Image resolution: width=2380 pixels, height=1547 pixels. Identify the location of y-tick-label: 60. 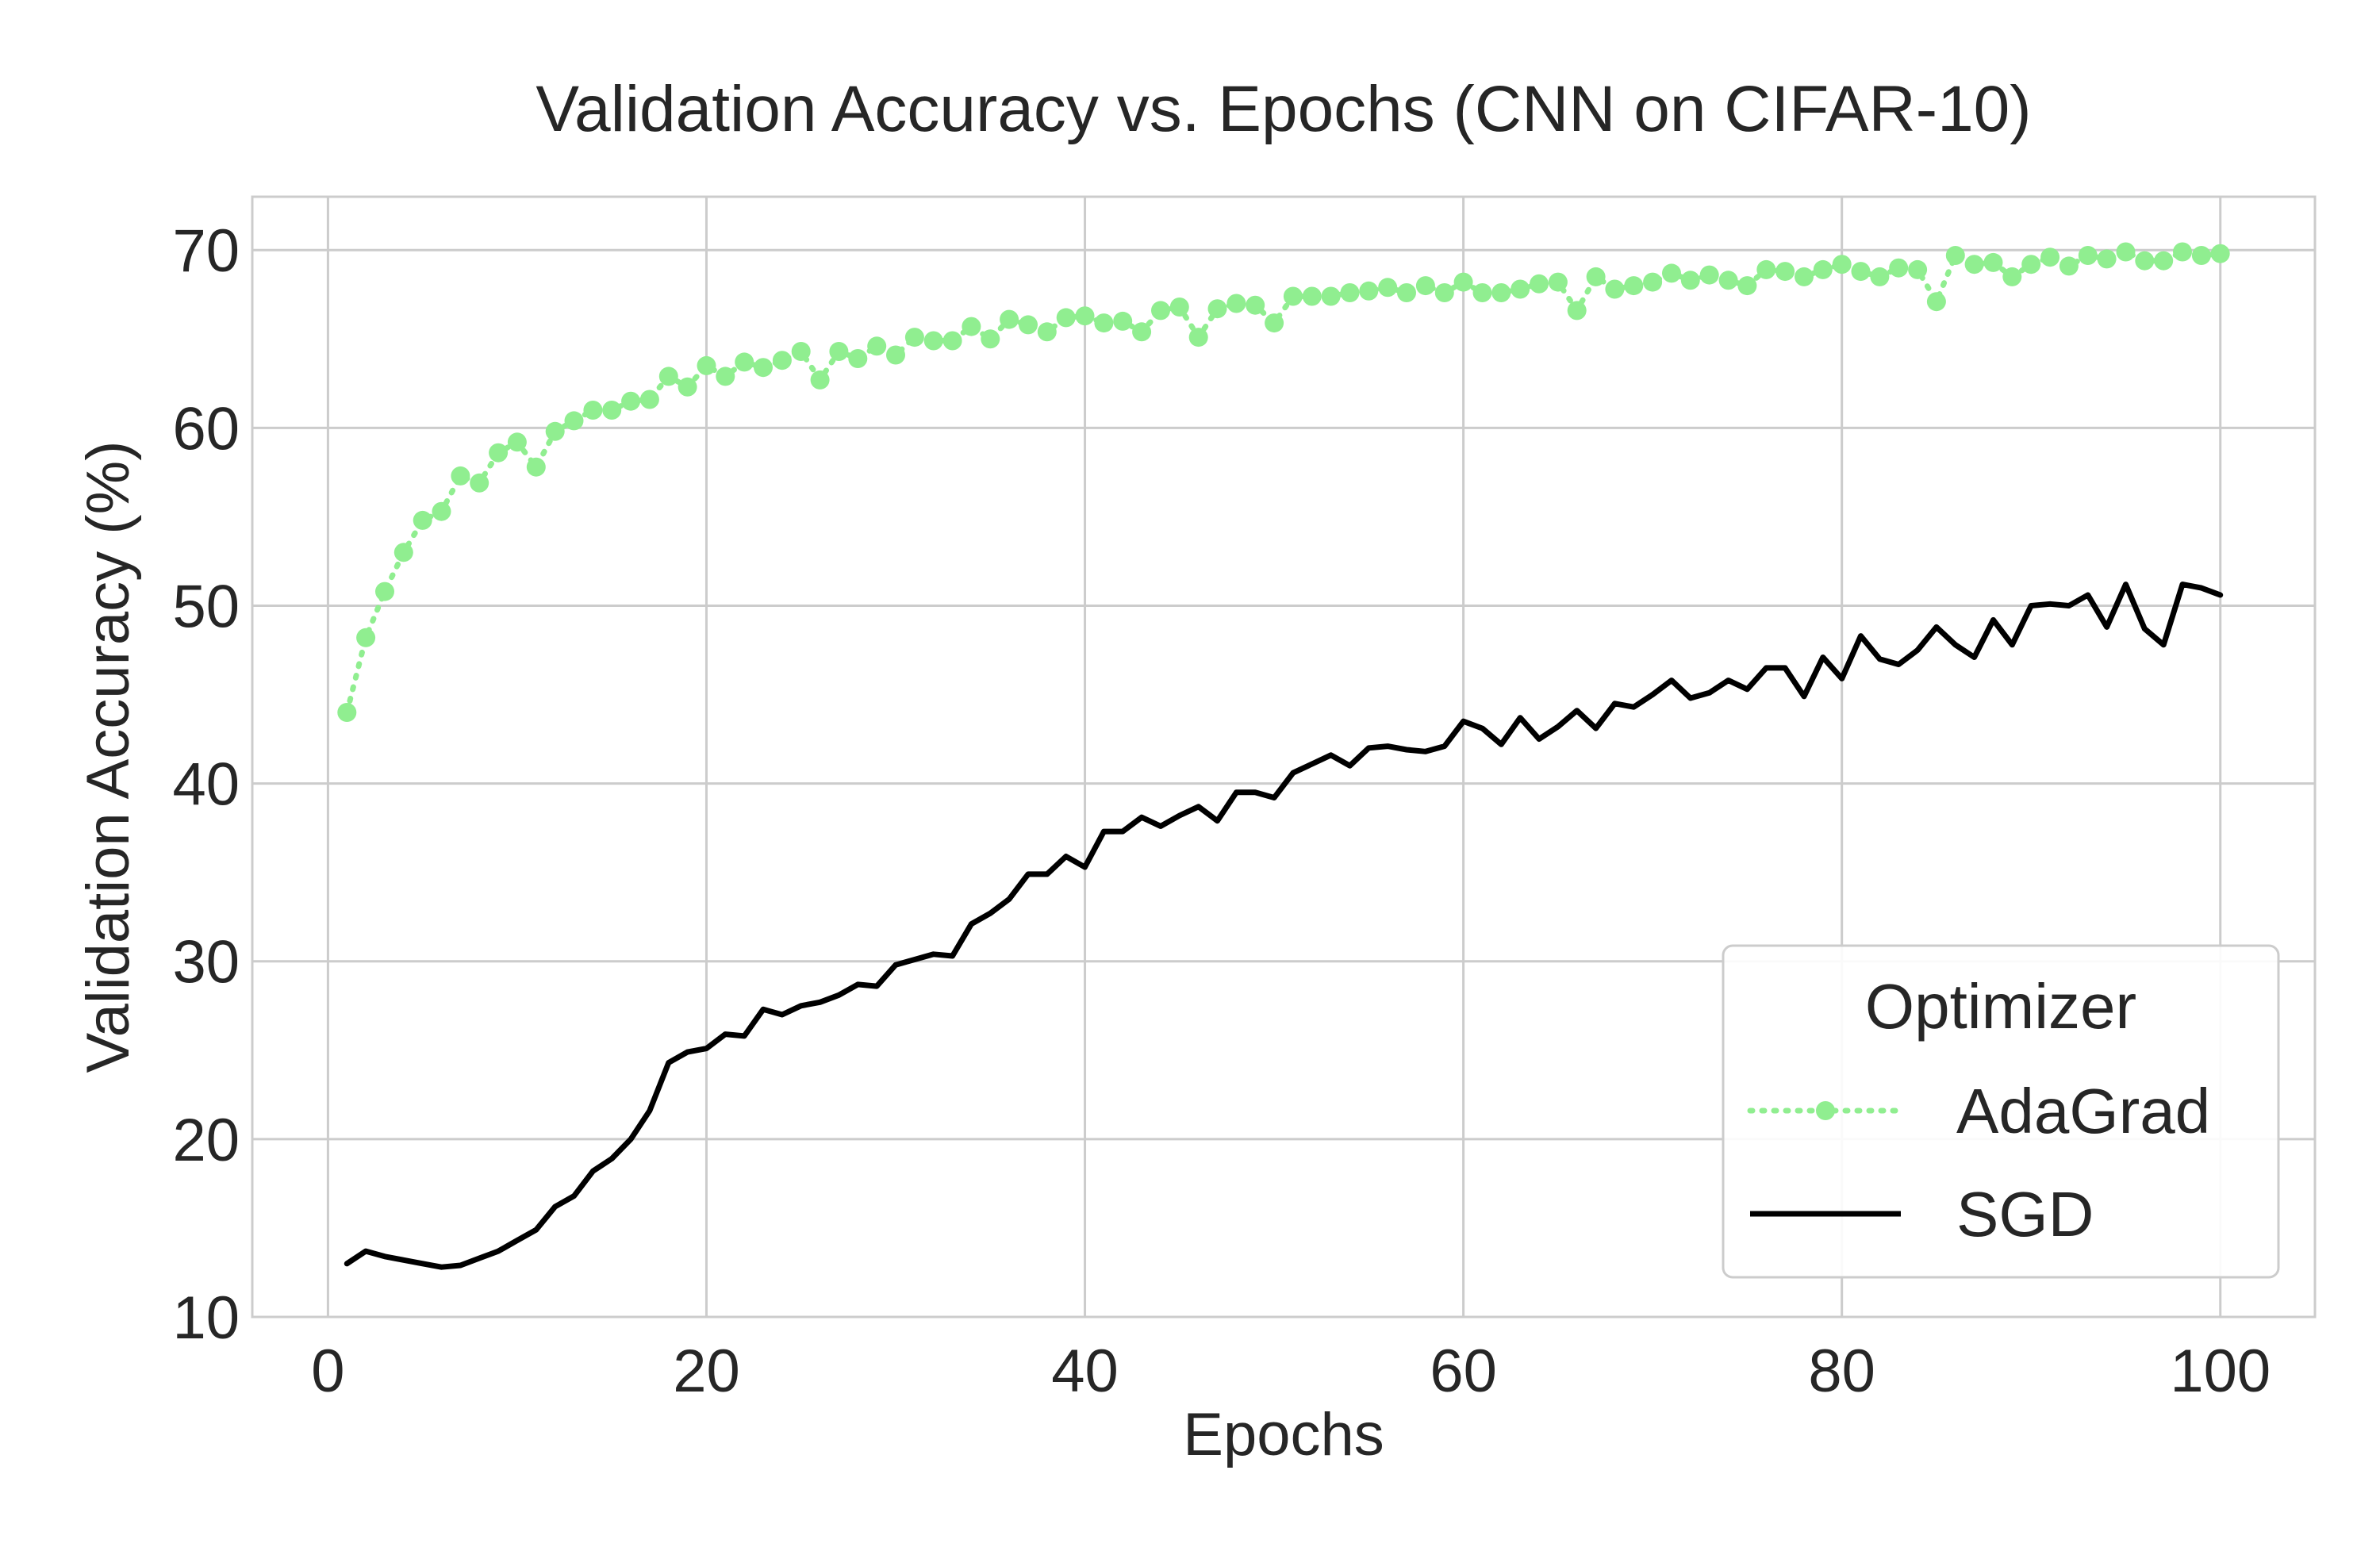
(206, 429).